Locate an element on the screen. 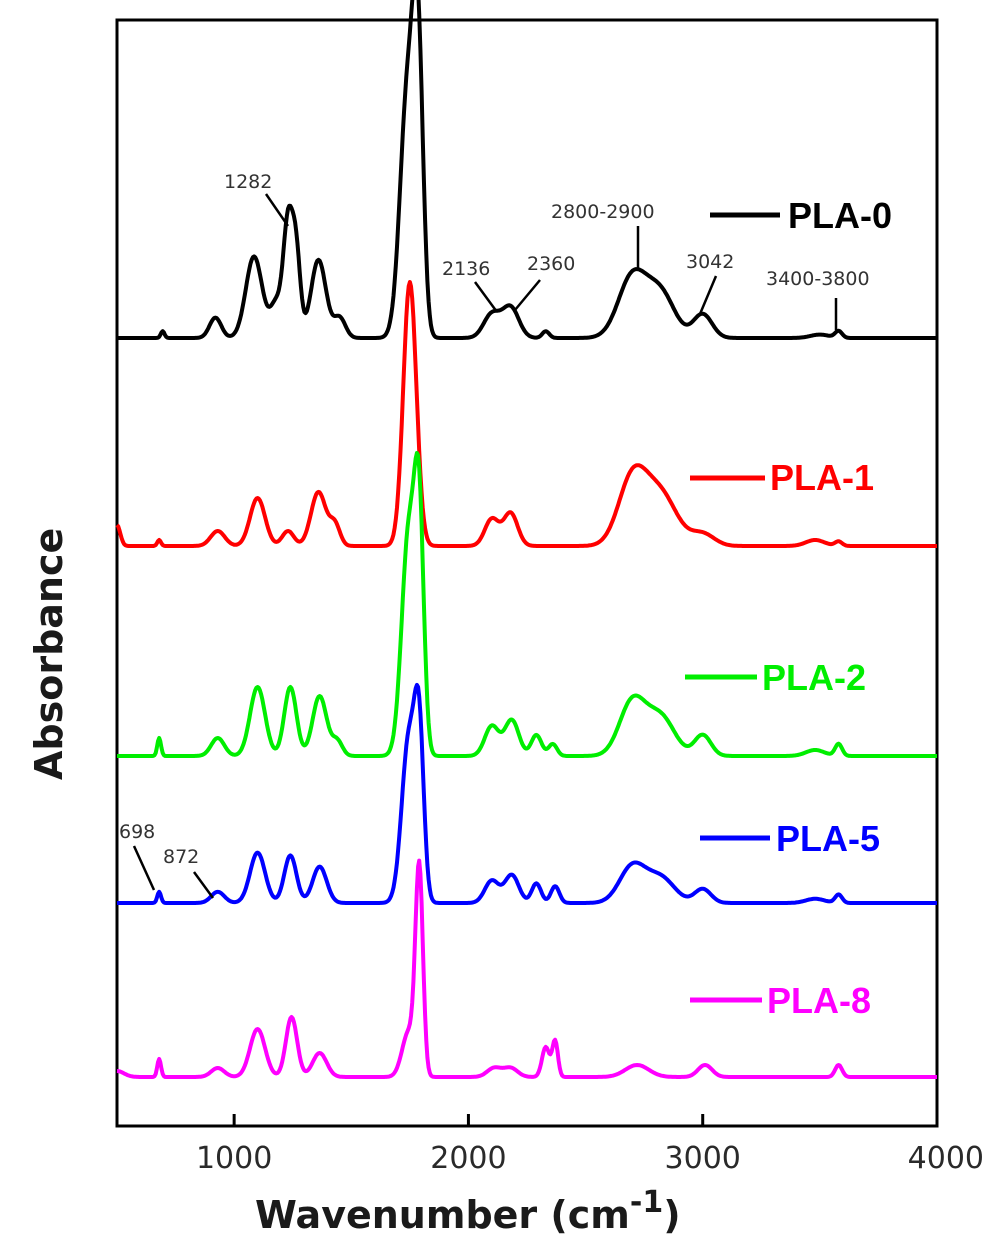  x-axis-title-main: Wavenumber (cm is located at coordinates (442, 1215).